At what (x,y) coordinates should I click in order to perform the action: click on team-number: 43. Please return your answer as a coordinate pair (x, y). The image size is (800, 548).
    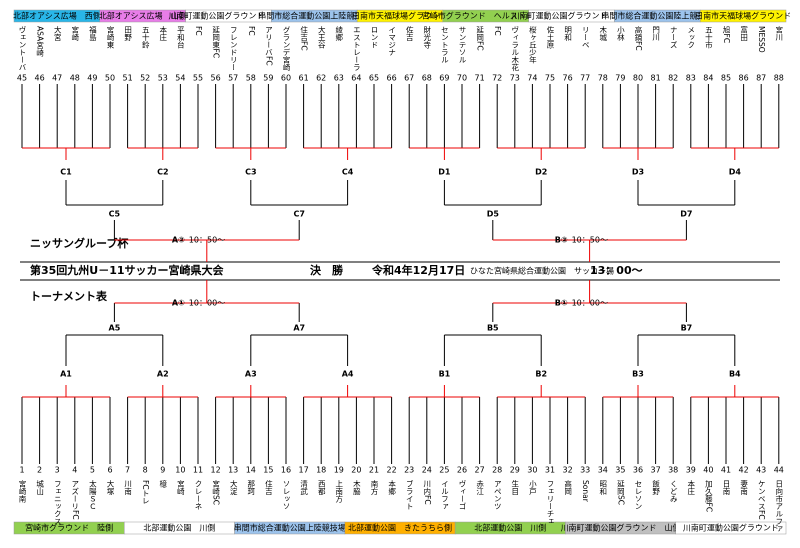
    Looking at the image, I should click on (761, 470).